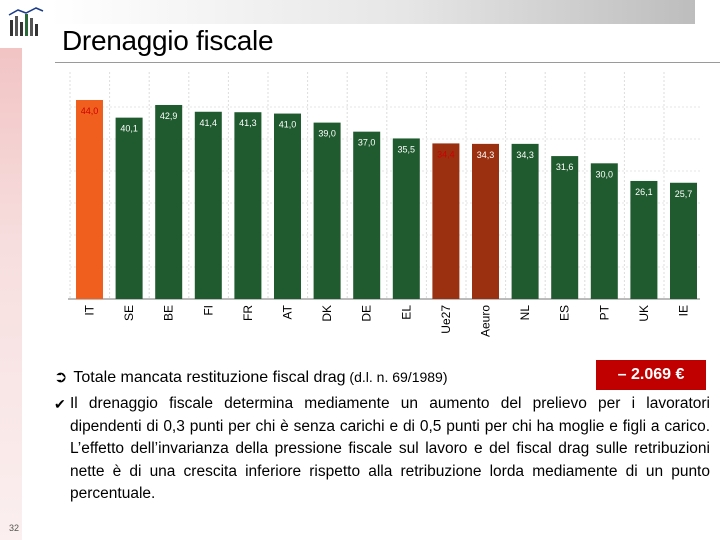  Describe the element at coordinates (486, 321) in the screenshot. I see `category-label: Aeuro` at that location.